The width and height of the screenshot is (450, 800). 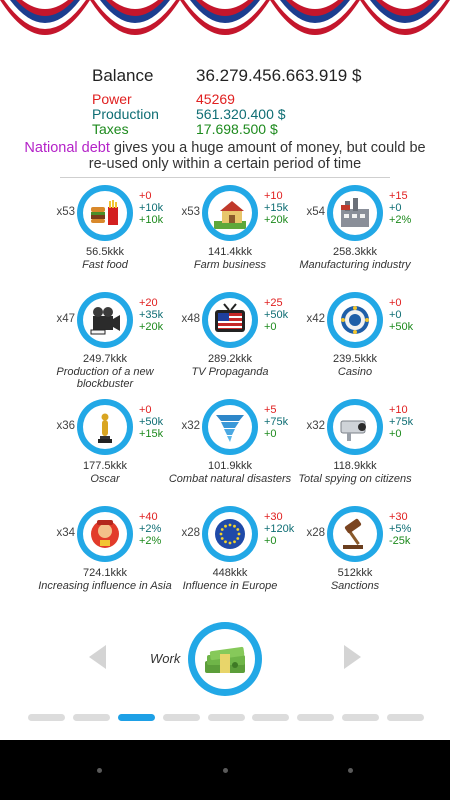 What do you see at coordinates (105, 586) in the screenshot?
I see `item-name: Increasing influence in Asia` at bounding box center [105, 586].